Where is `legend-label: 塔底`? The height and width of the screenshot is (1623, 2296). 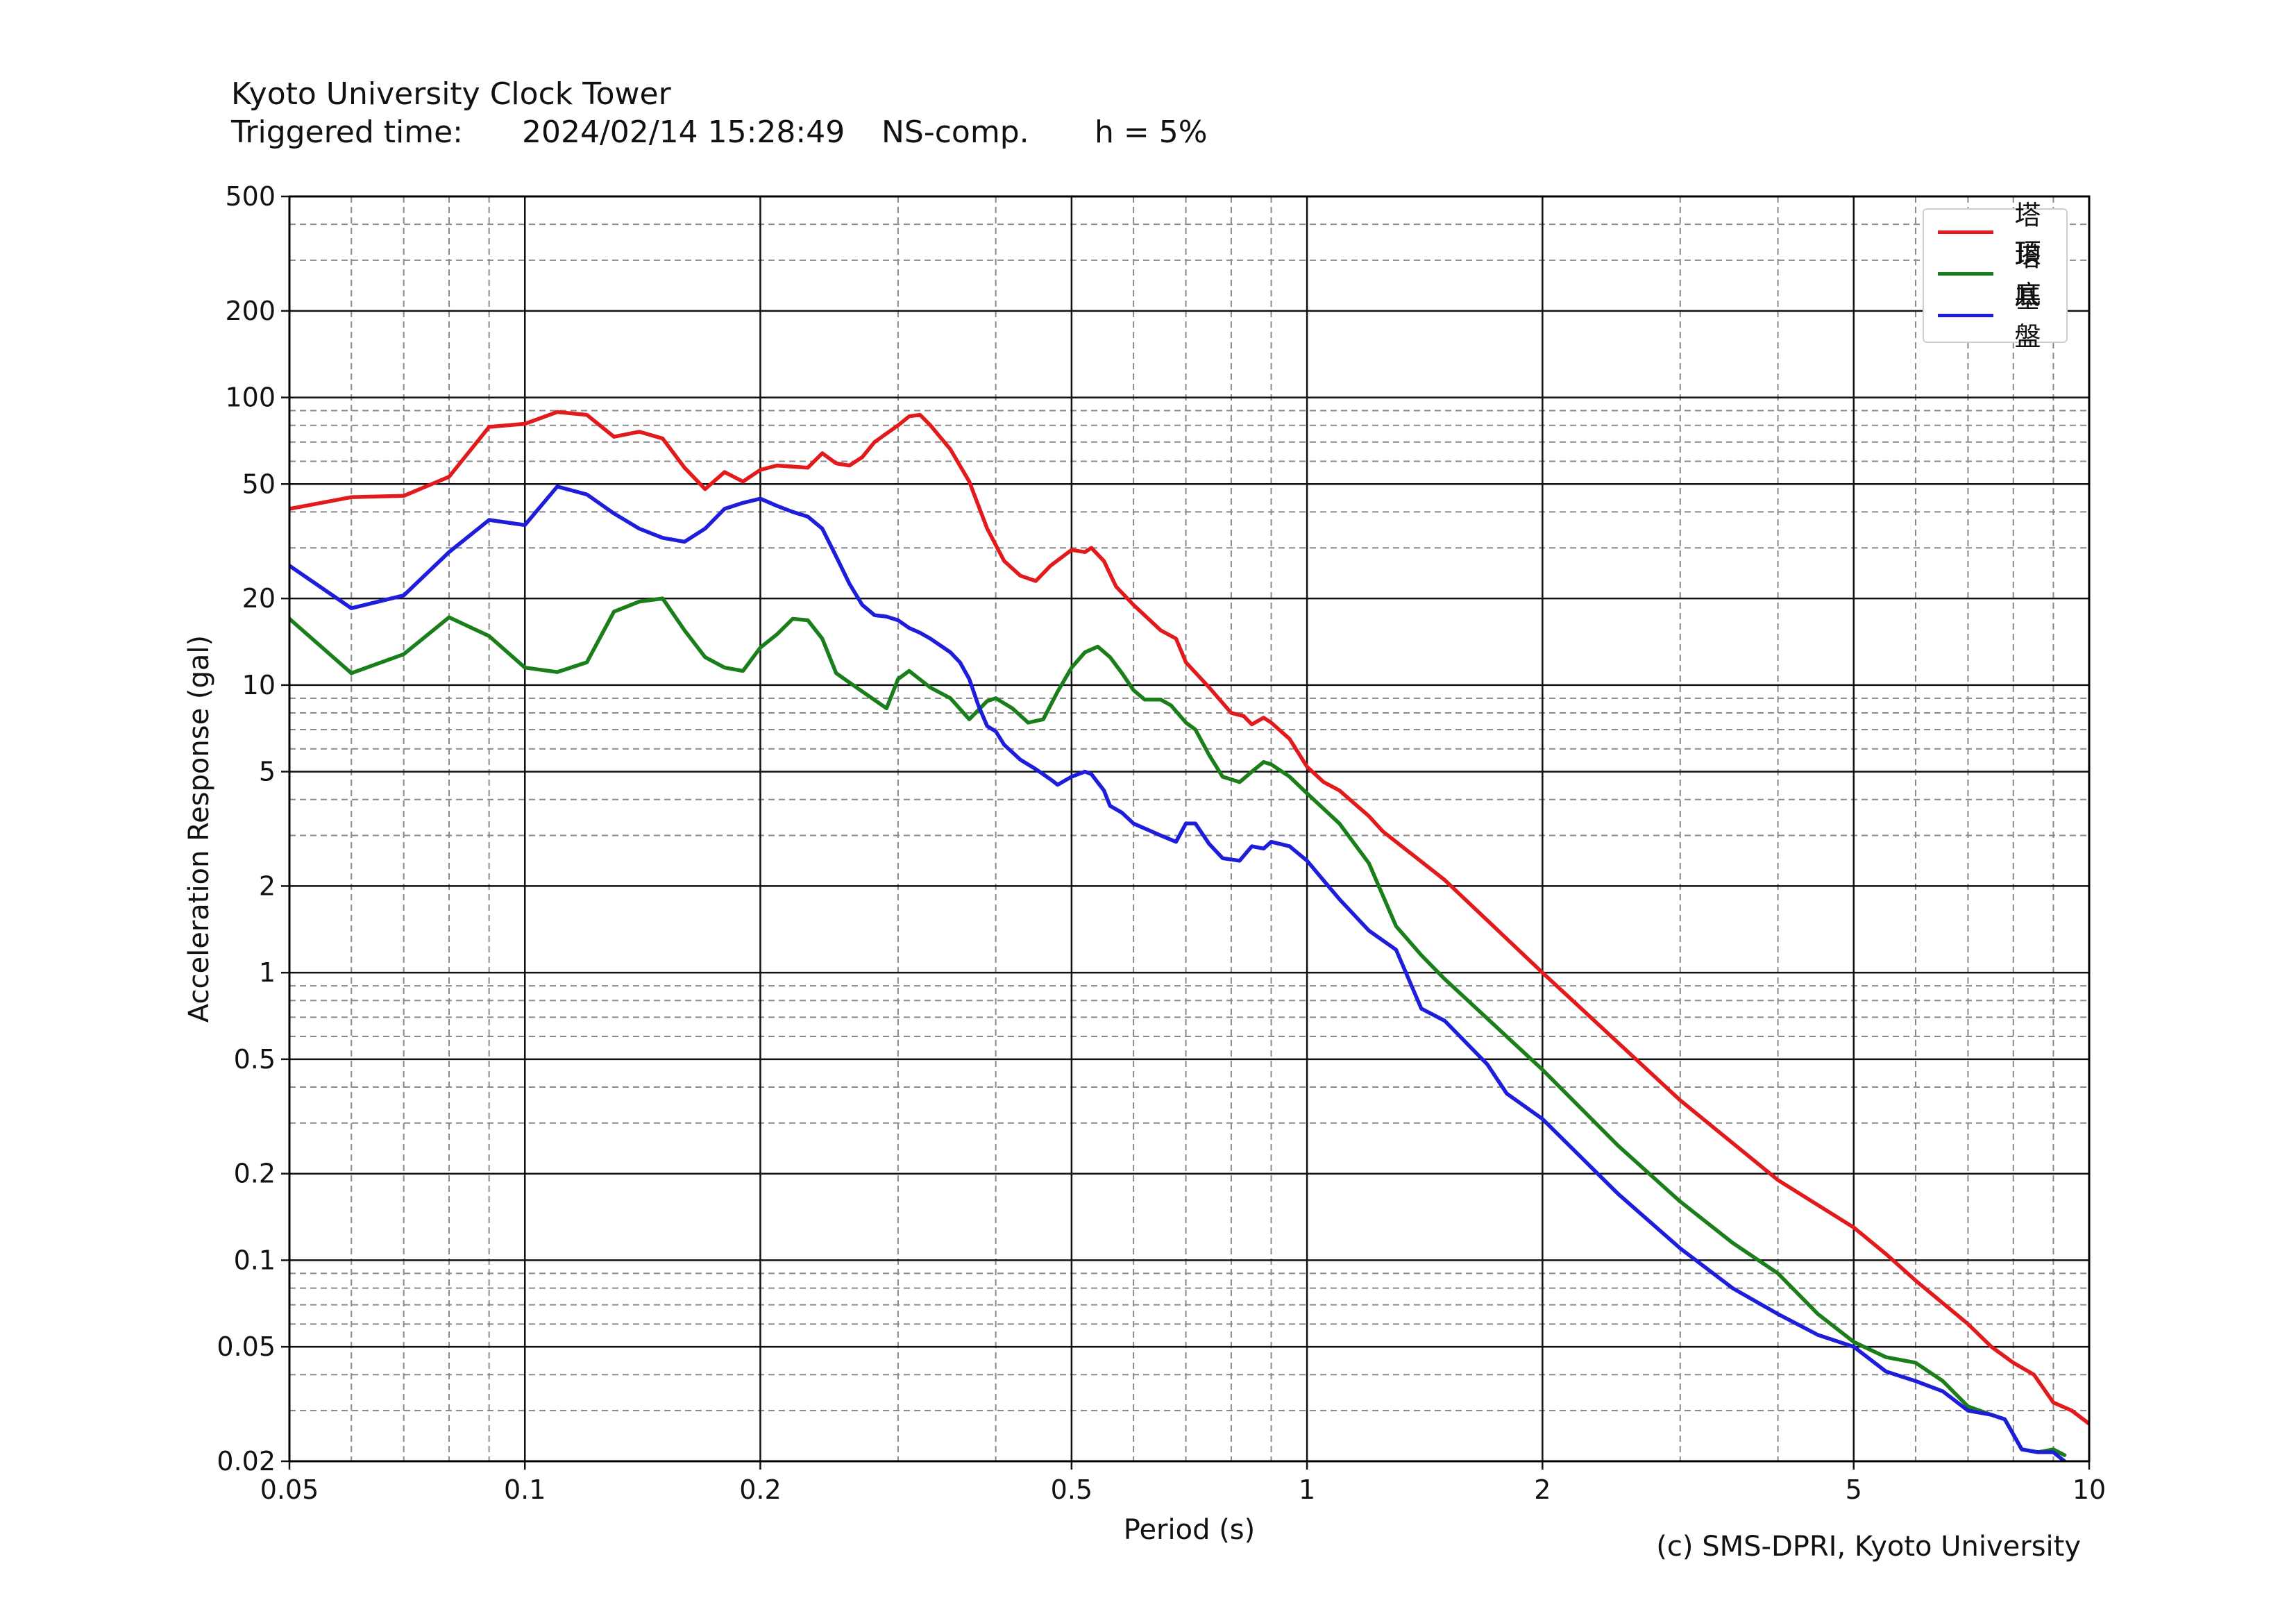 legend-label: 塔底 is located at coordinates (2028, 276).